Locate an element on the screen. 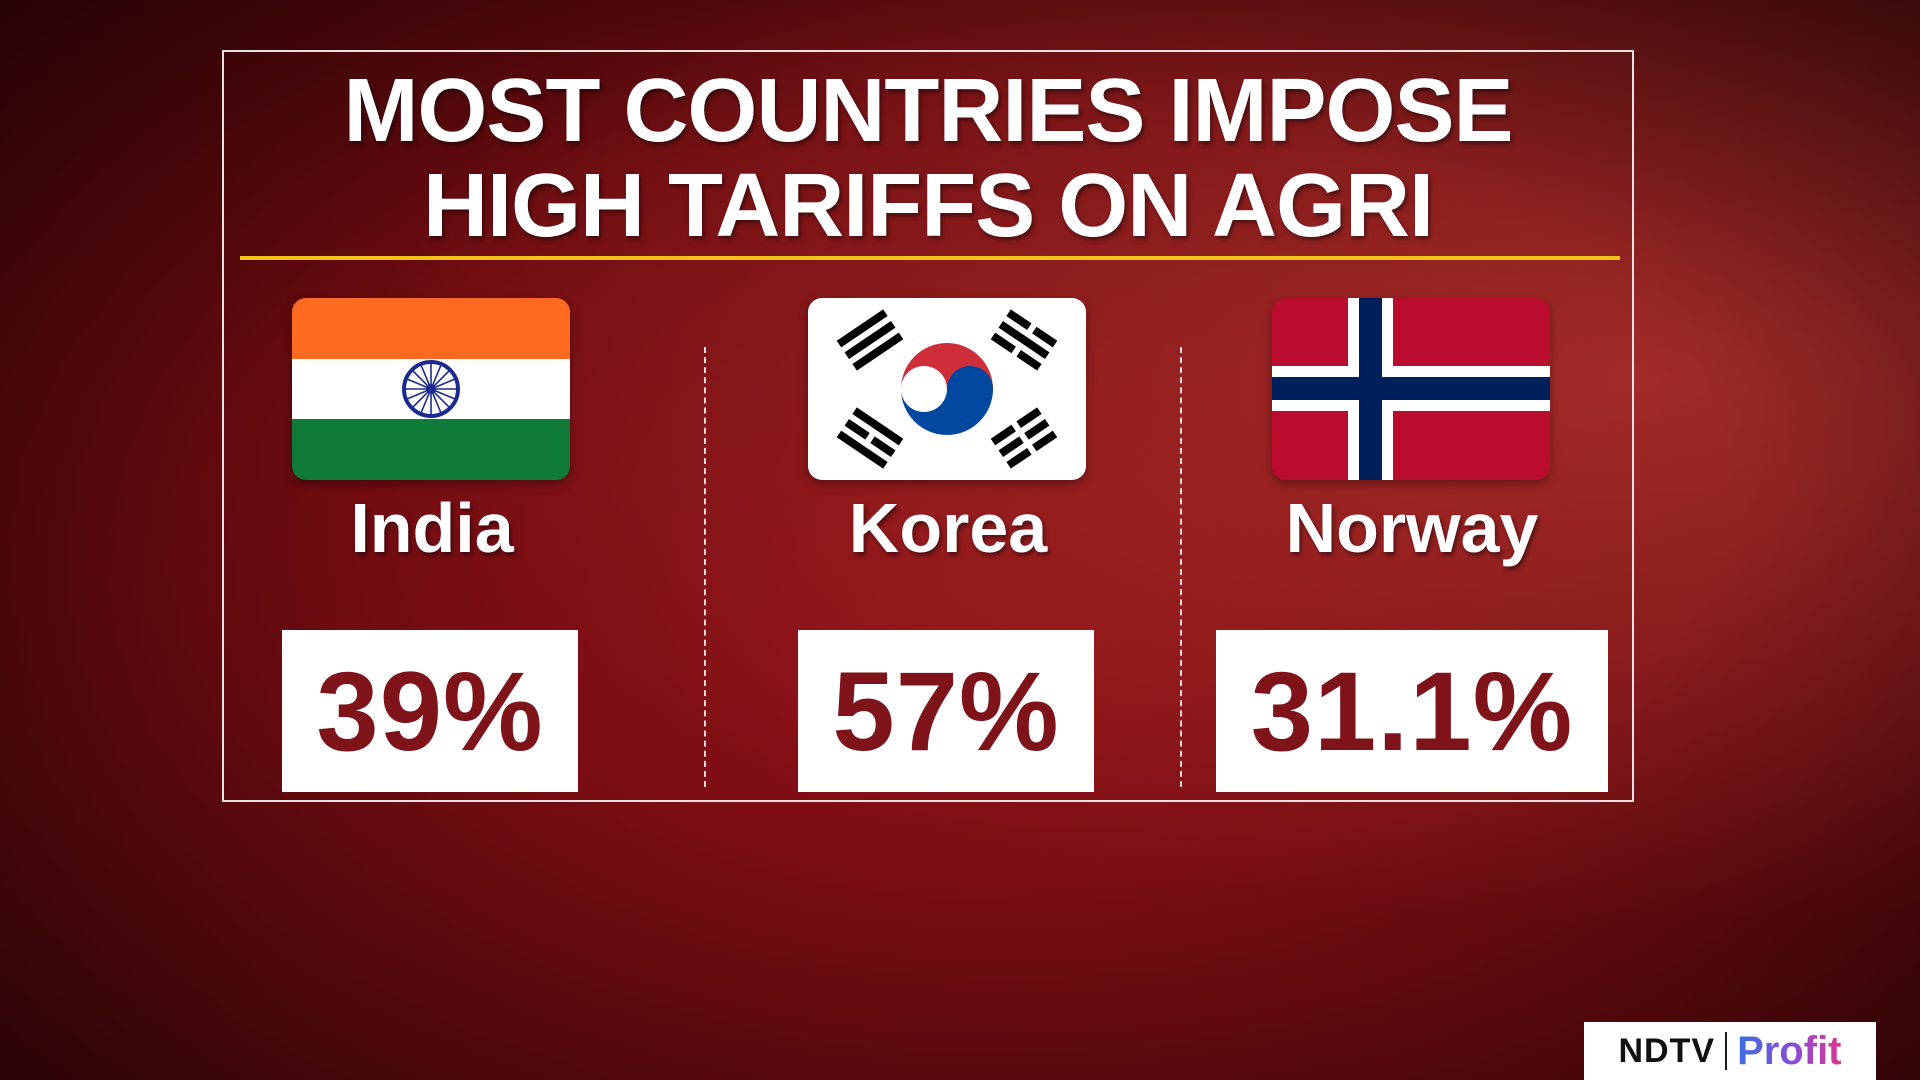  tariff-value-box: 31.1% is located at coordinates (1412, 711).